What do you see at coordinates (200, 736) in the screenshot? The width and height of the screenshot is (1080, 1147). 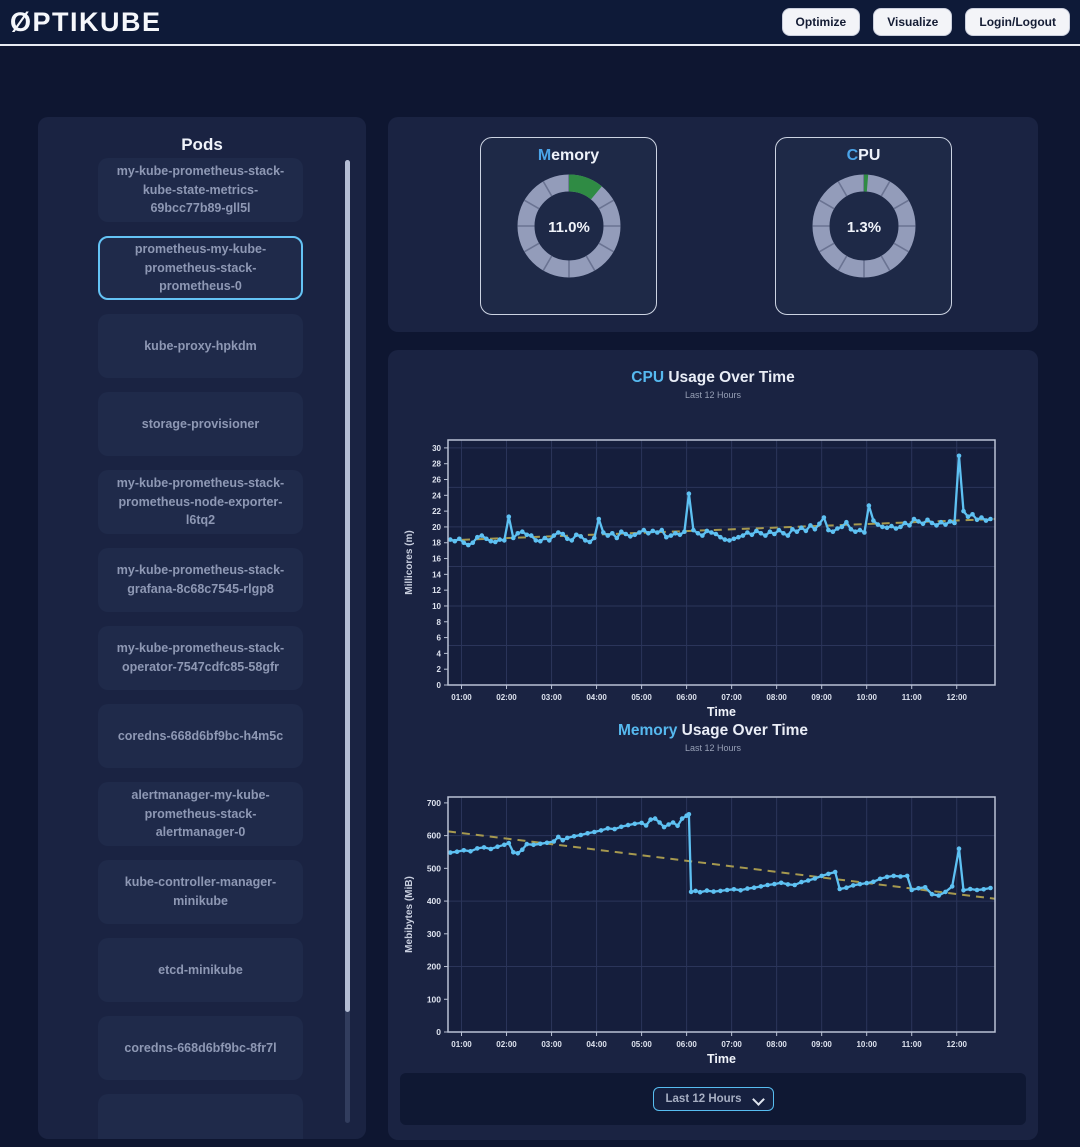 I see `pod-item: coredns-668d6bf9bc-h4m5c` at bounding box center [200, 736].